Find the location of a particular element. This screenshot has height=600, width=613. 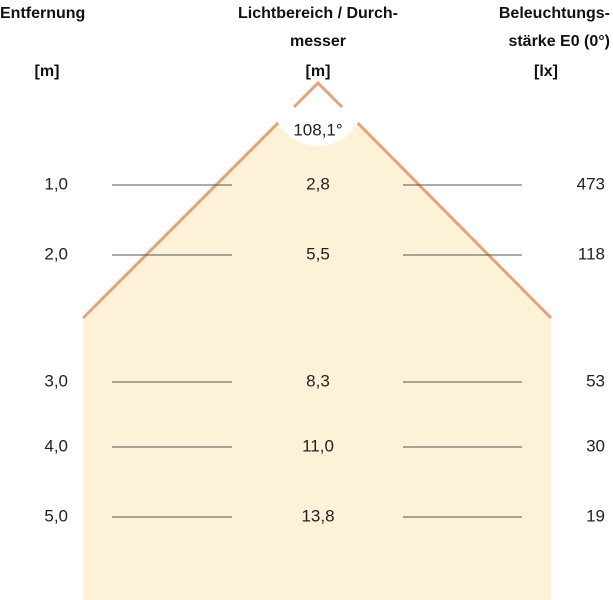

header-text: Beleuchtungs- is located at coordinates (554, 13).